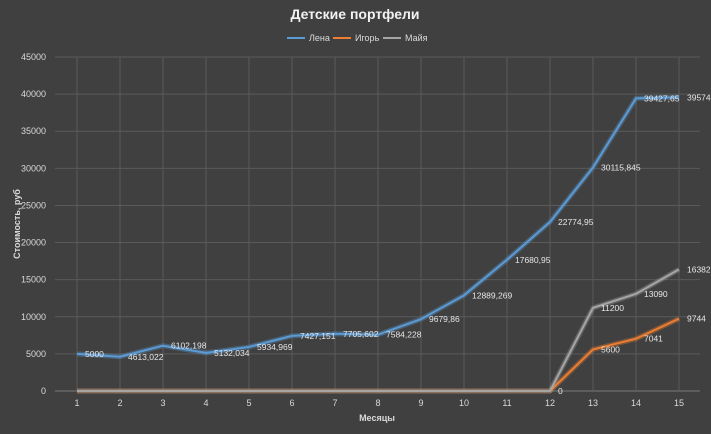 The width and height of the screenshot is (711, 434). I want to click on x-tick-label: 13, so click(593, 403).